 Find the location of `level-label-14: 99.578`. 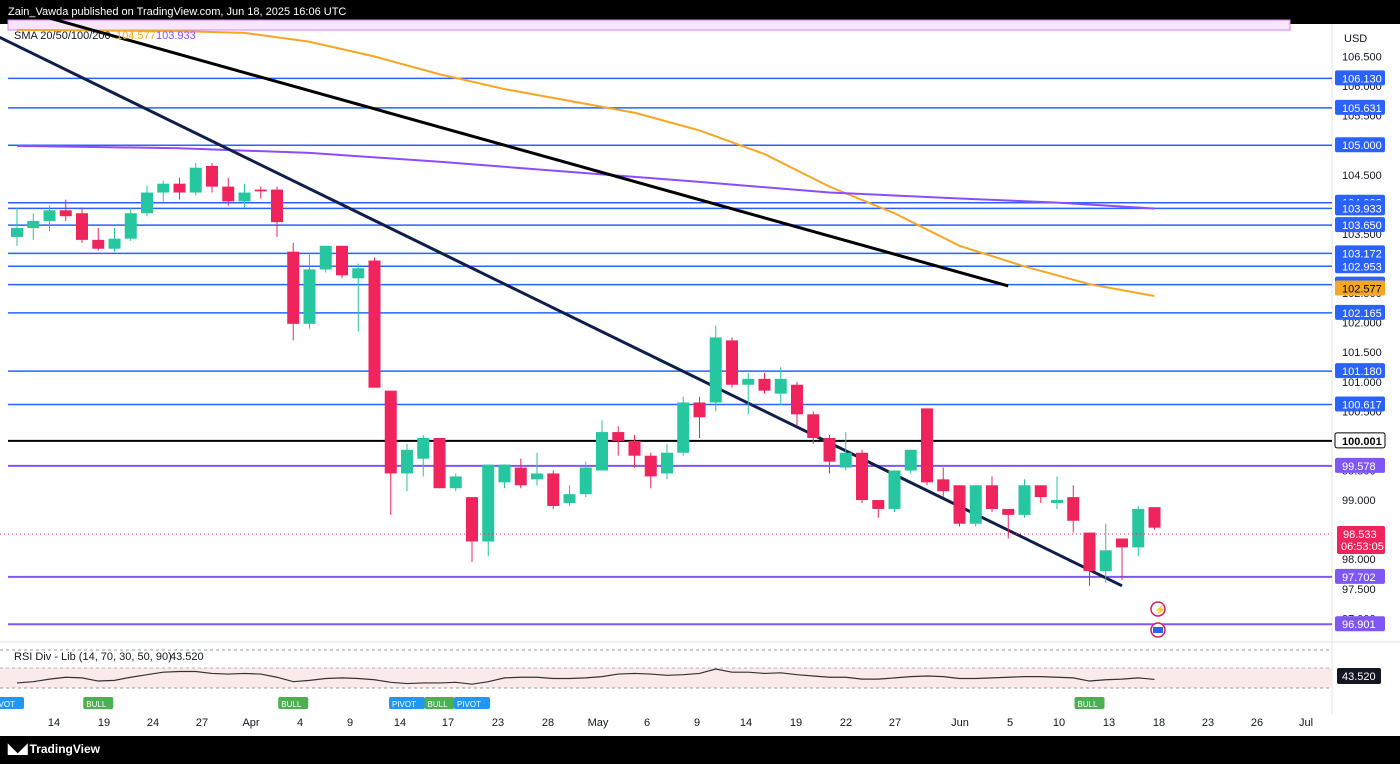

level-label-14: 99.578 is located at coordinates (1359, 467).